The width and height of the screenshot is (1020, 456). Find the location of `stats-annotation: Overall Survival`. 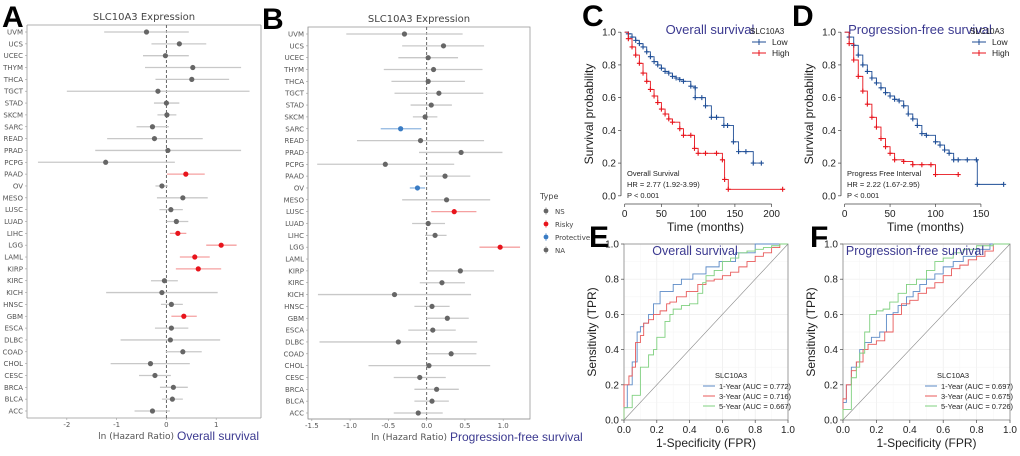

stats-annotation: Overall Survival is located at coordinates (653, 173).